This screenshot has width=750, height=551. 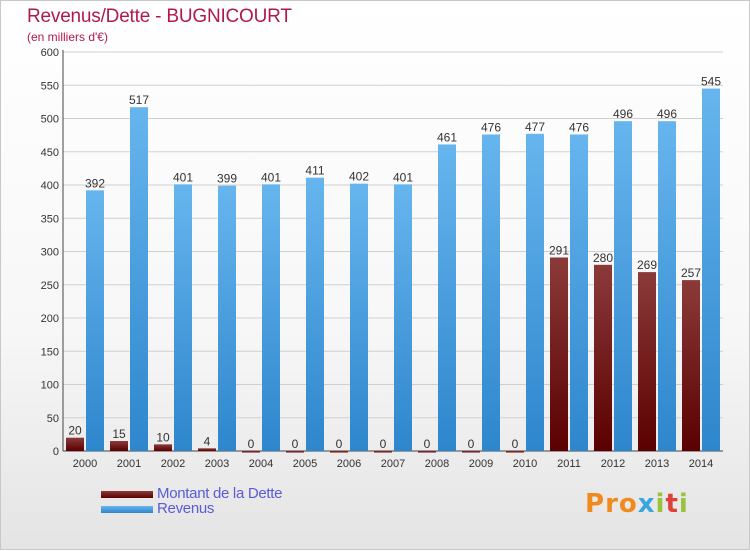 I want to click on data-label-revenus: 461, so click(x=447, y=137).